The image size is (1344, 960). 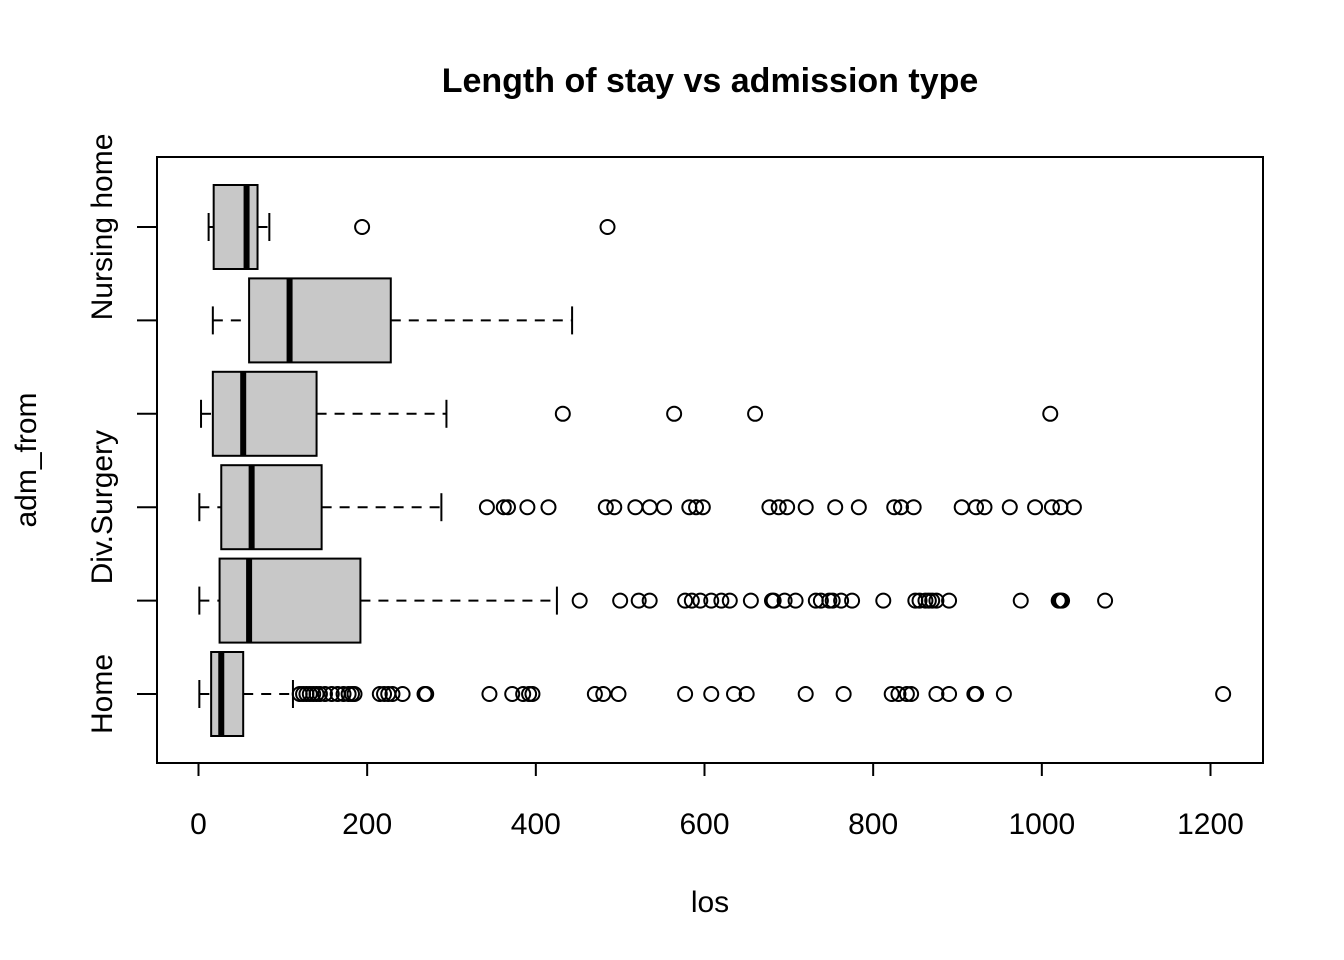 What do you see at coordinates (26, 459) in the screenshot?
I see `y-axis-label: adm_from` at bounding box center [26, 459].